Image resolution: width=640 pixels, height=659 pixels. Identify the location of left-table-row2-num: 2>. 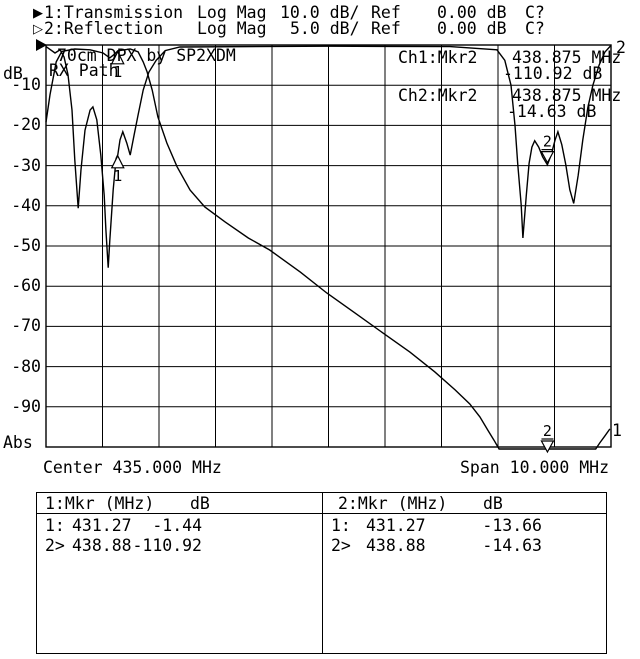
(55, 545).